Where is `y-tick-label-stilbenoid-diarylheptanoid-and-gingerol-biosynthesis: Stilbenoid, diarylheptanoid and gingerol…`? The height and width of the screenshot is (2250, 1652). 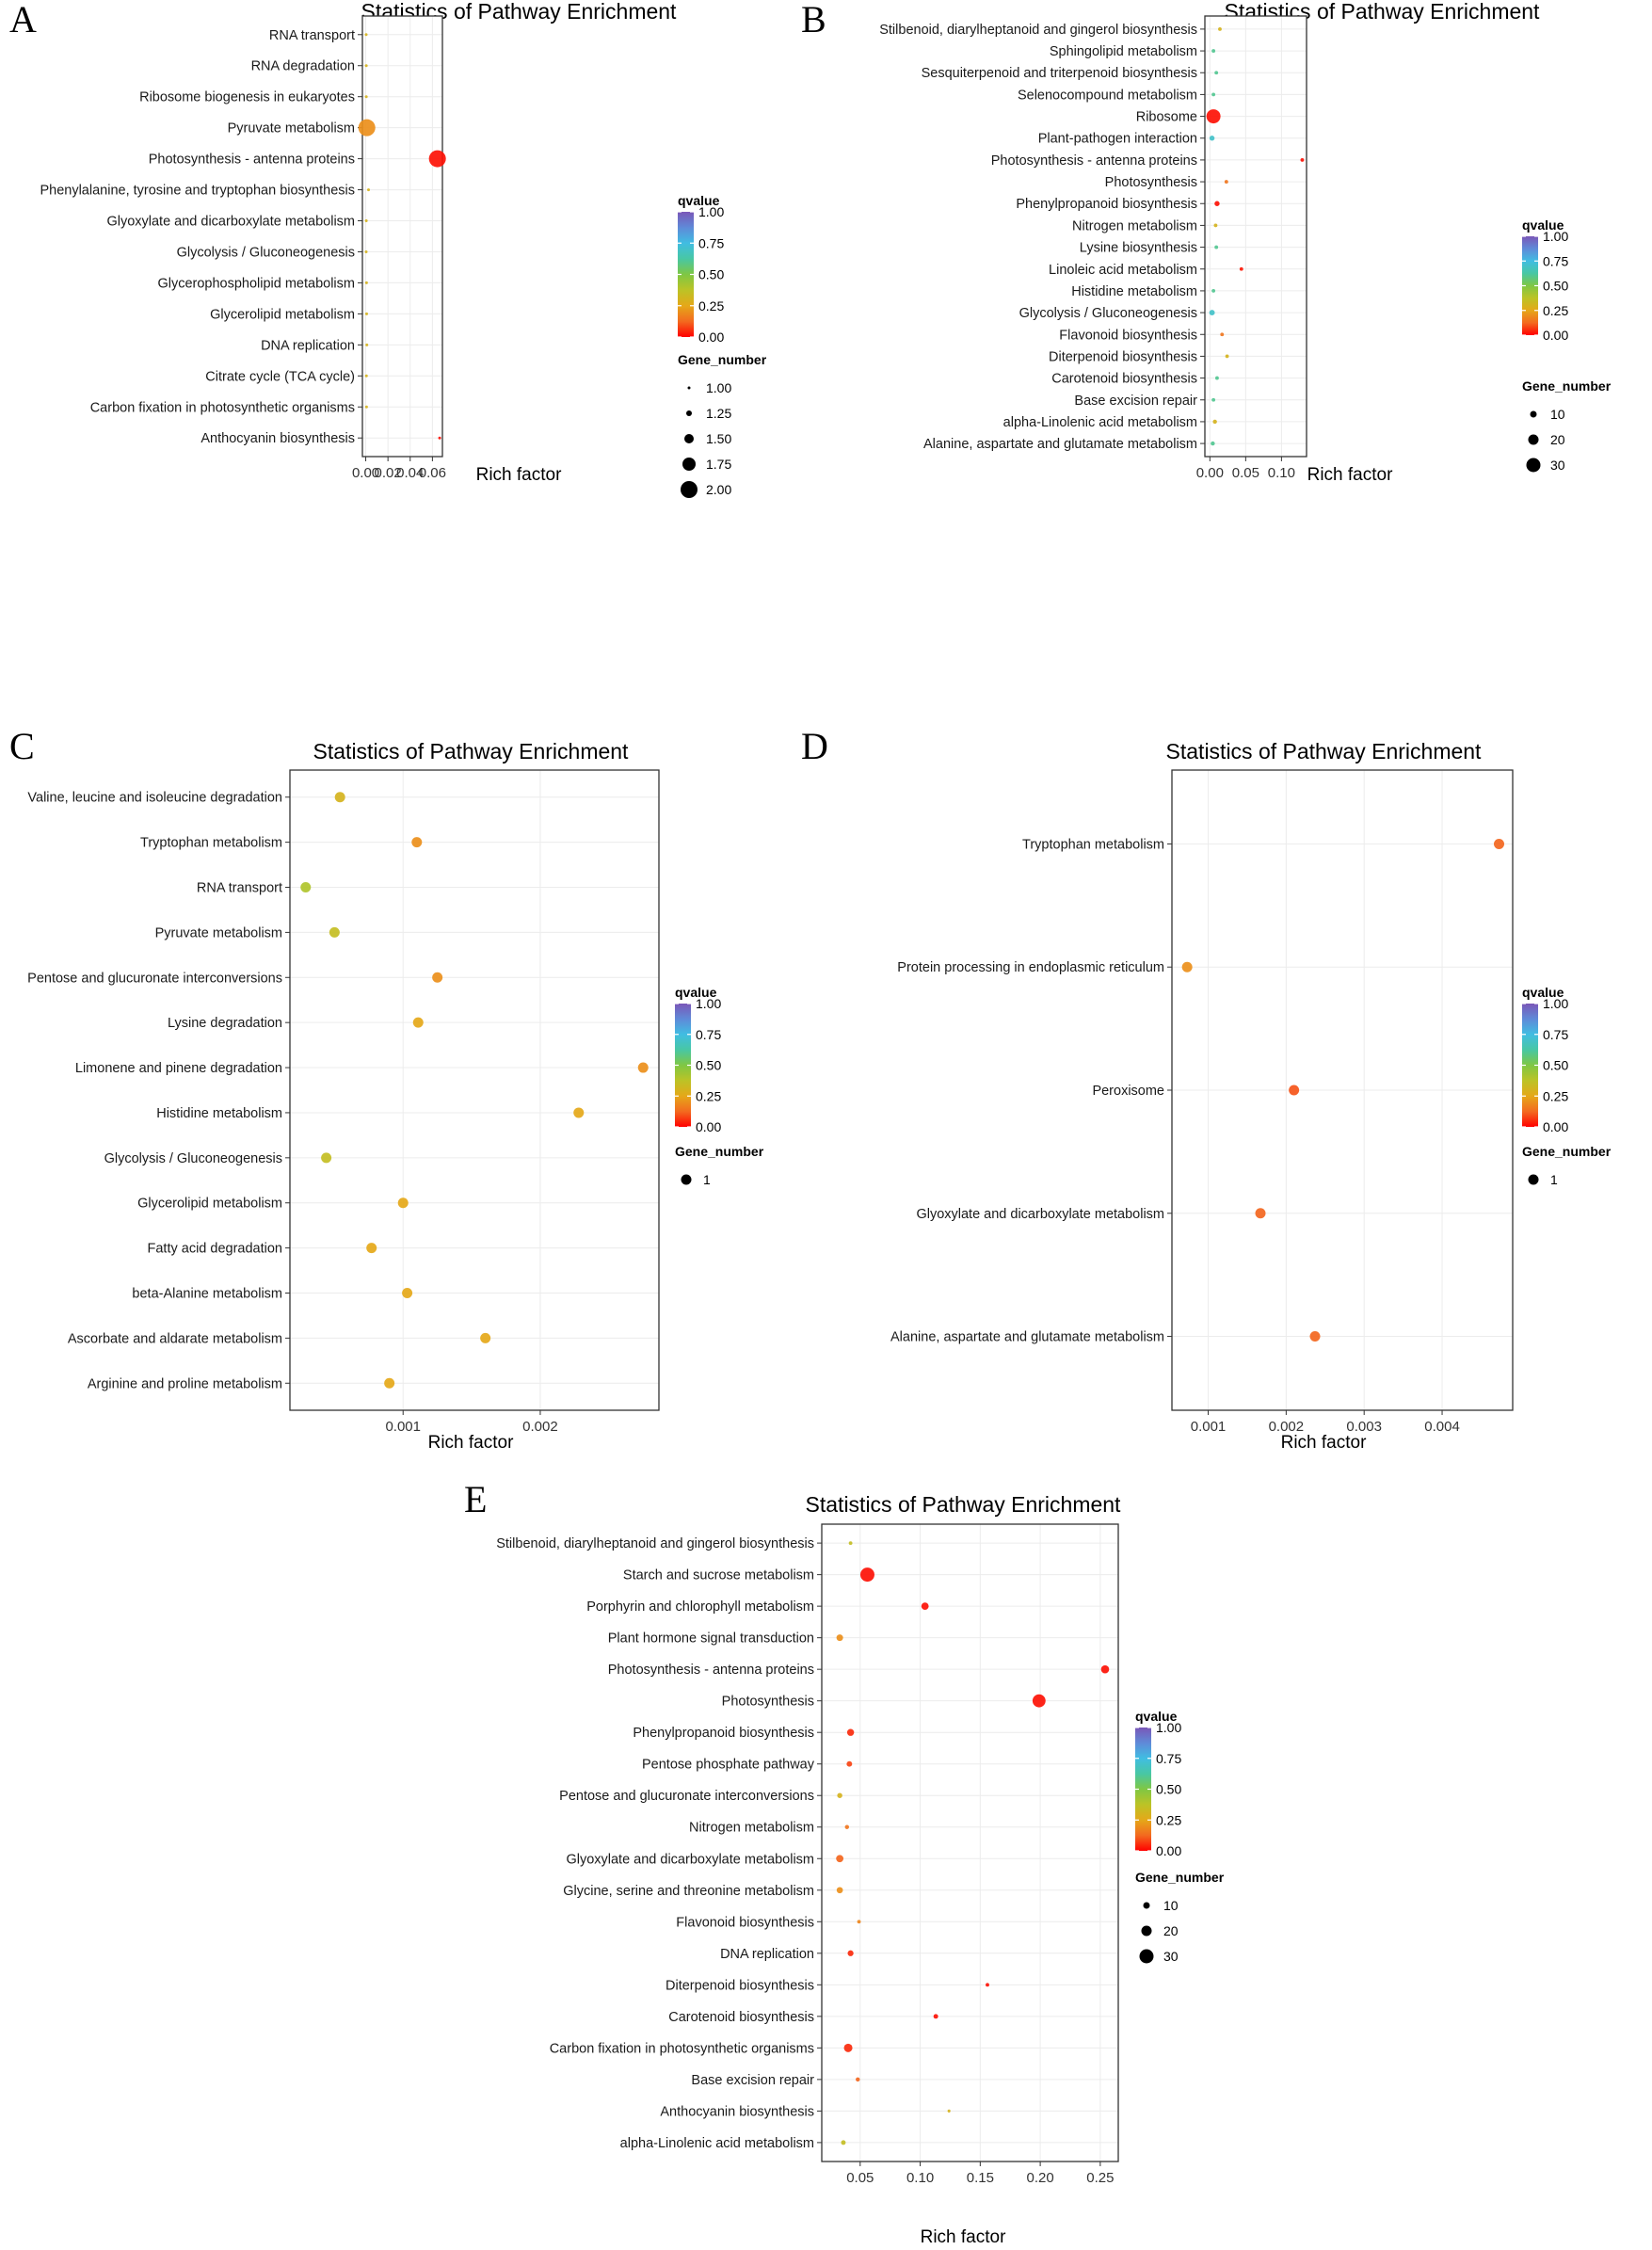
y-tick-label-stilbenoid-diarylheptanoid-and-gingerol-biosynthesis: Stilbenoid, diarylheptanoid and gingerol… is located at coordinates (1038, 30).